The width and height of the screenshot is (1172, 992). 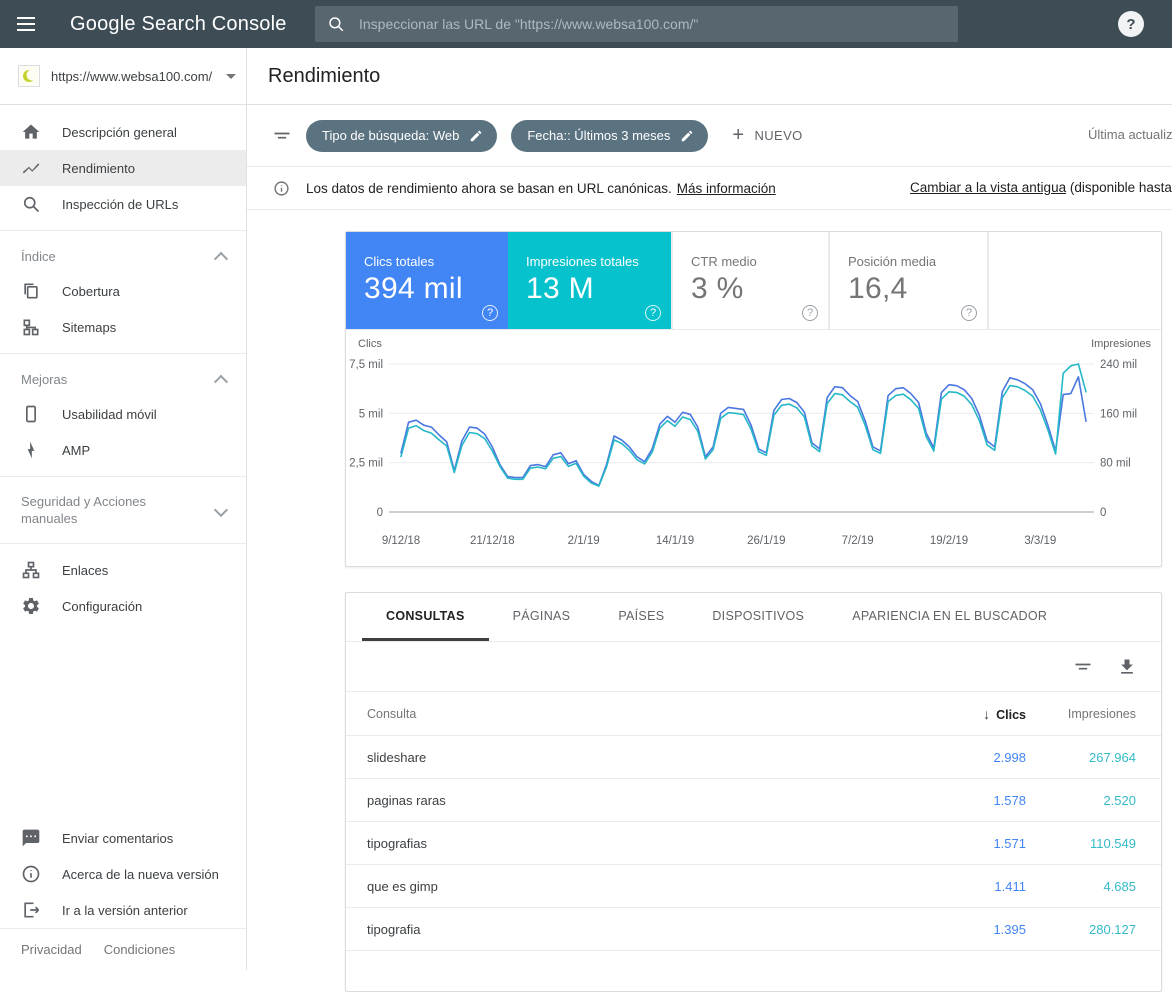 I want to click on table-row: slideshare 2.998 267.964, so click(x=753, y=757).